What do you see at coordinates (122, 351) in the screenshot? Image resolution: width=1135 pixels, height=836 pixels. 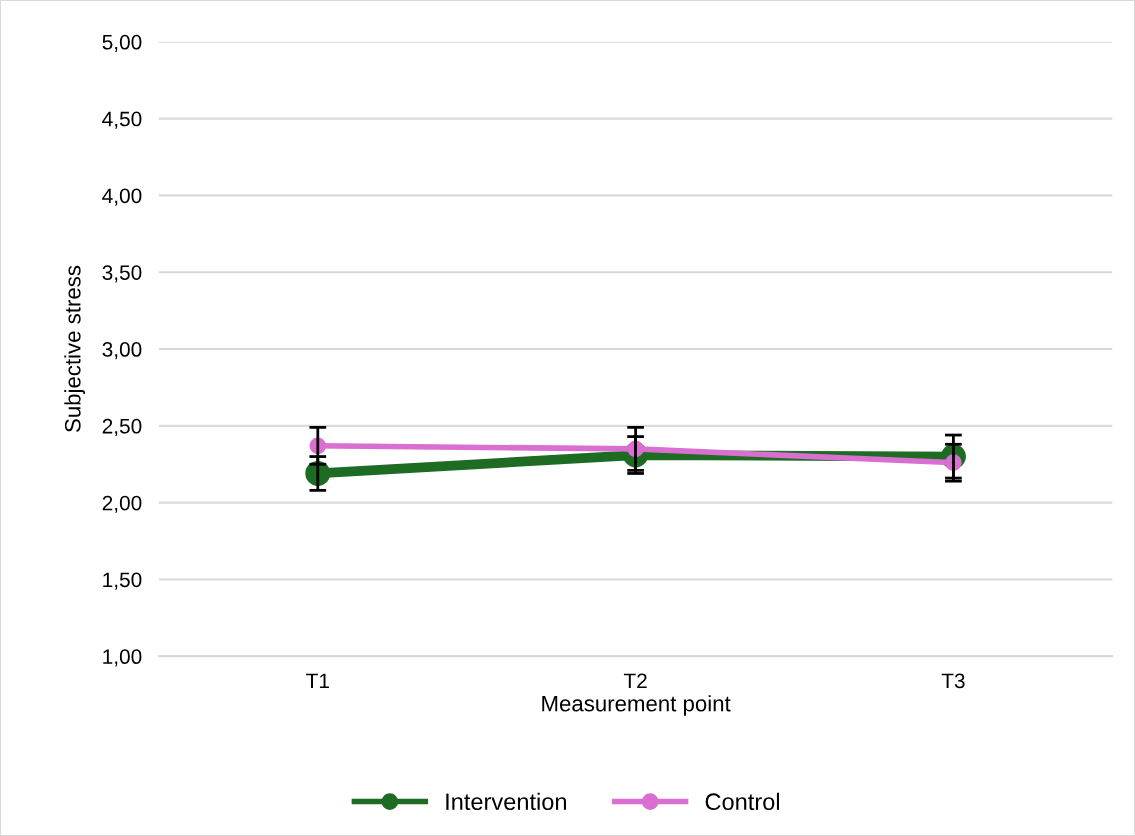 I see `y-tick-label: 3,00` at bounding box center [122, 351].